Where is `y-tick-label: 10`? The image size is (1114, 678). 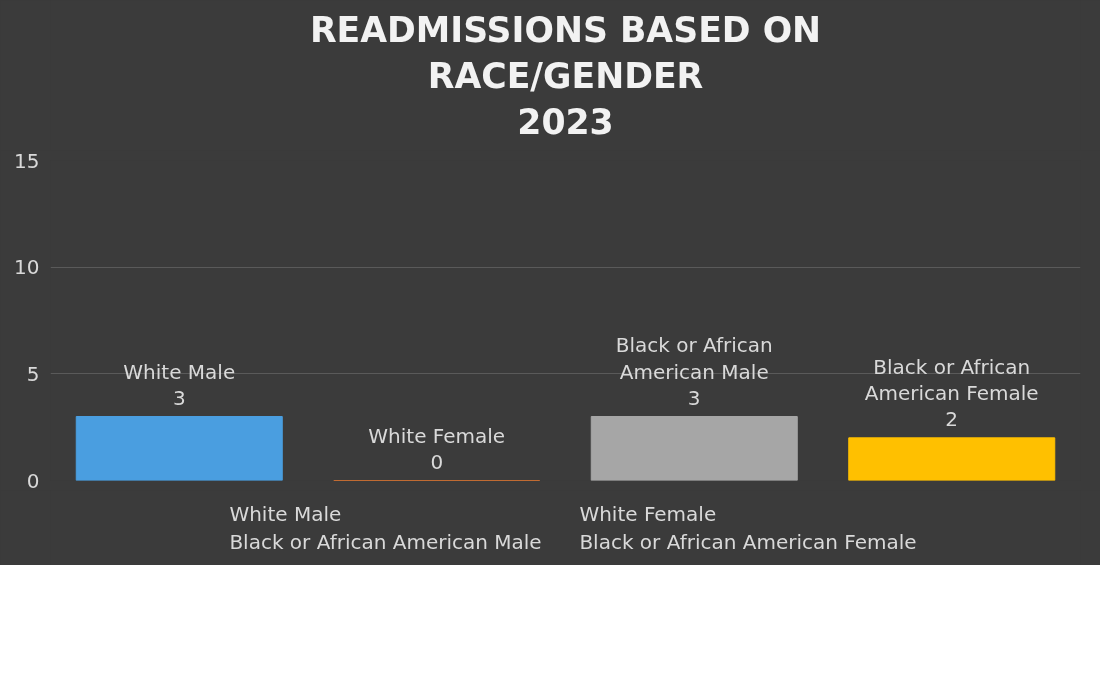 y-tick-label: 10 is located at coordinates (27, 267).